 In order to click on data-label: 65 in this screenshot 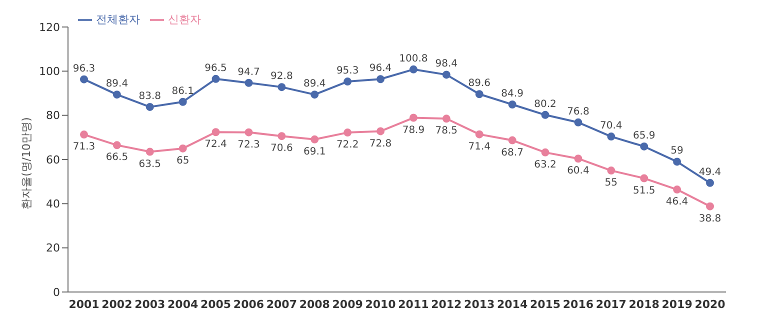, I will do `click(183, 161)`.